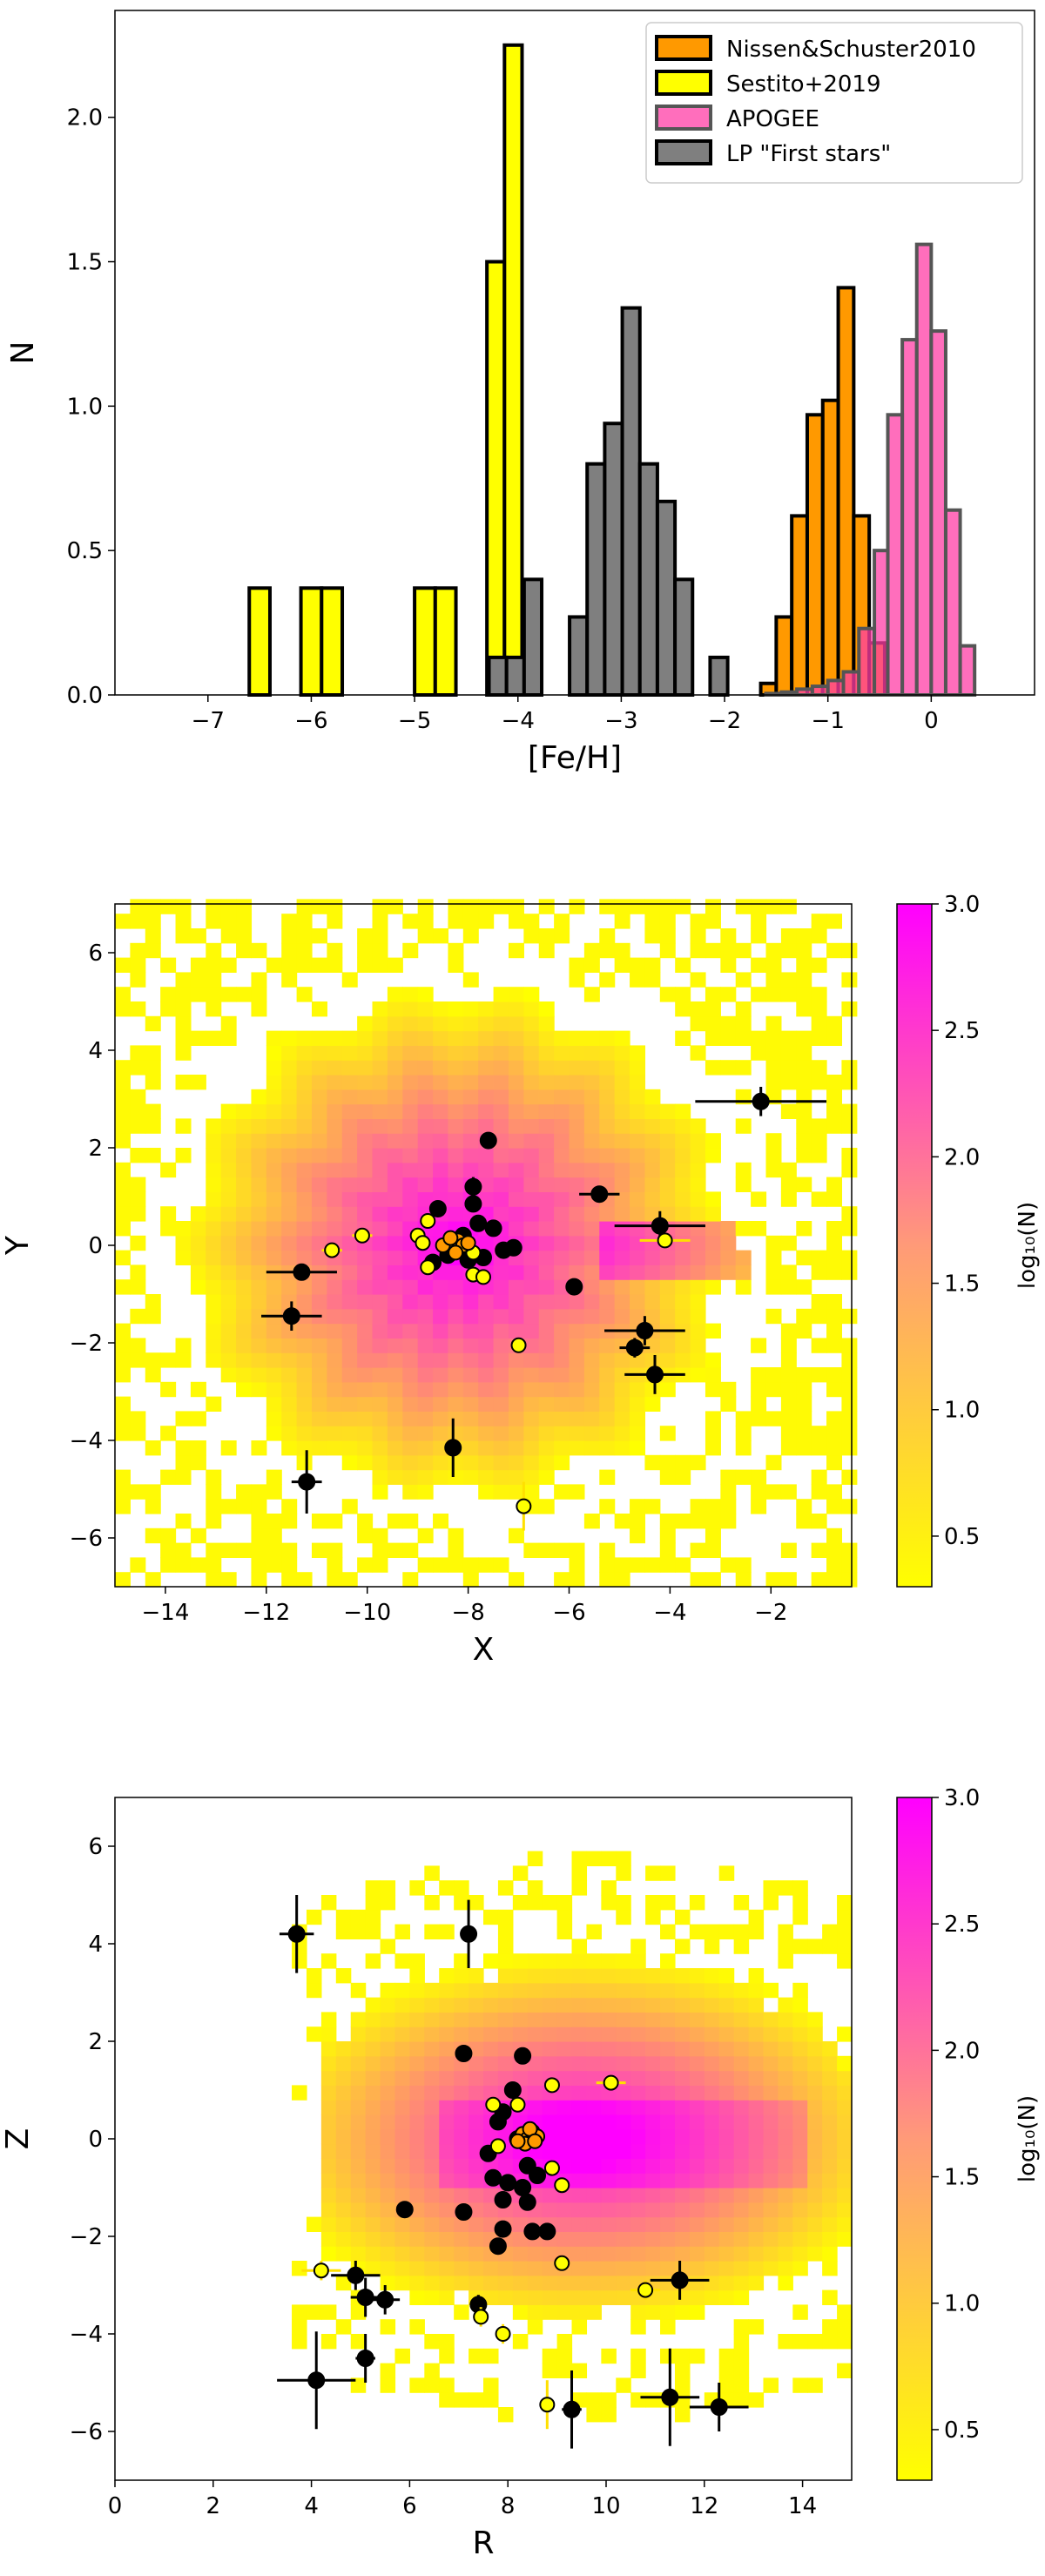 The height and width of the screenshot is (2576, 1045). I want to click on colorbar-tick-label: 2.0, so click(962, 1157).